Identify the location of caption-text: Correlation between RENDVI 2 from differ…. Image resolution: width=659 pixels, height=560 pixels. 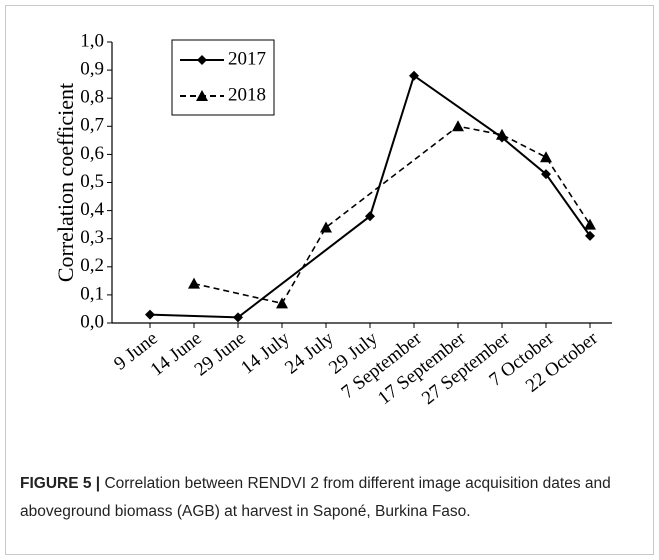
(315, 497).